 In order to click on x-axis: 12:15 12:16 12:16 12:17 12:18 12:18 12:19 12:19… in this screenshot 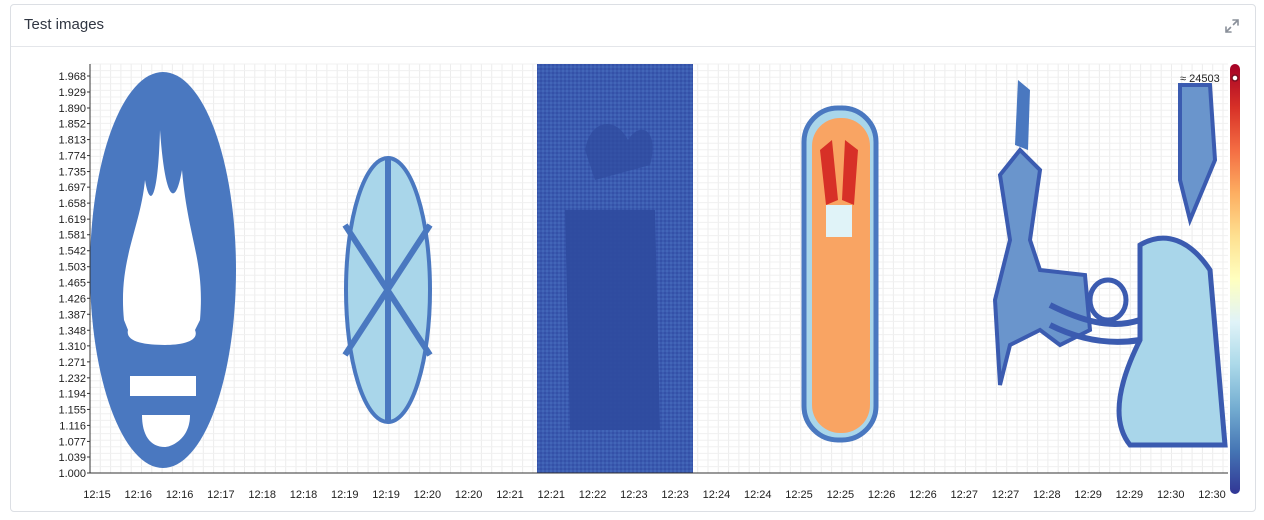, I will do `click(655, 486)`.